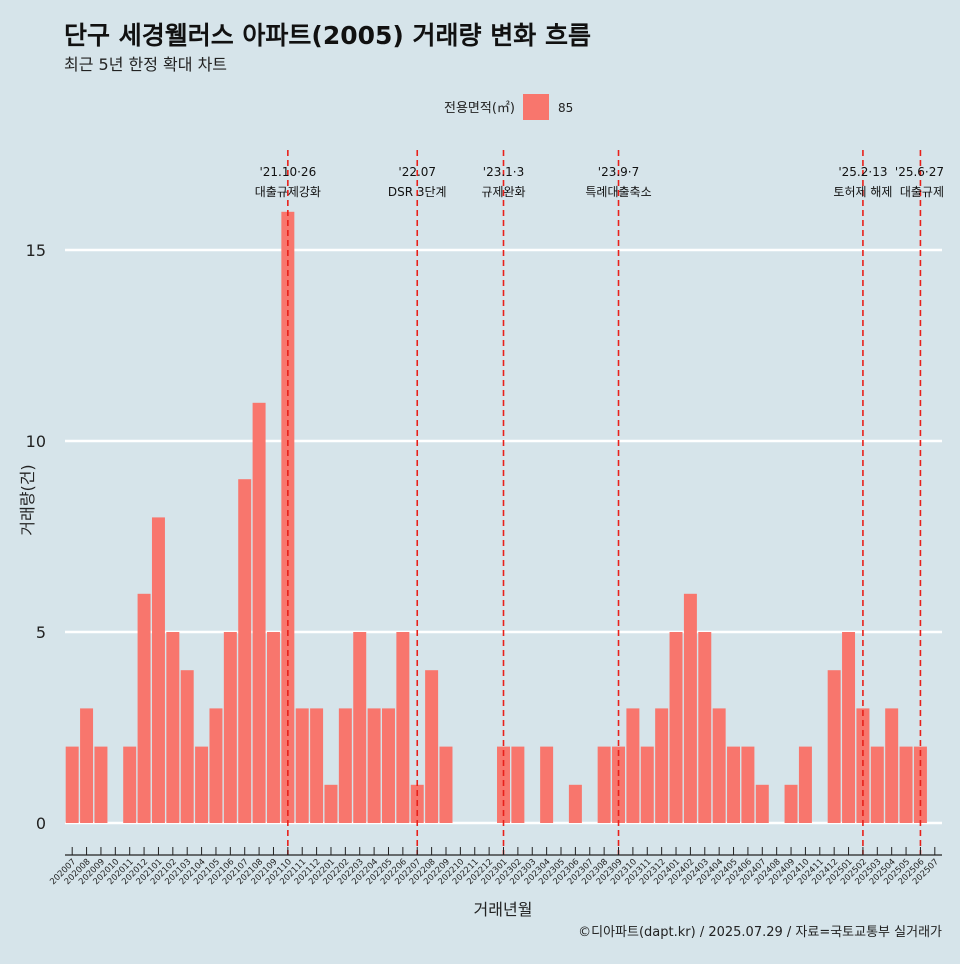 This screenshot has width=960, height=964. Describe the element at coordinates (503, 172) in the screenshot. I see `event-date: '23.1·3` at that location.